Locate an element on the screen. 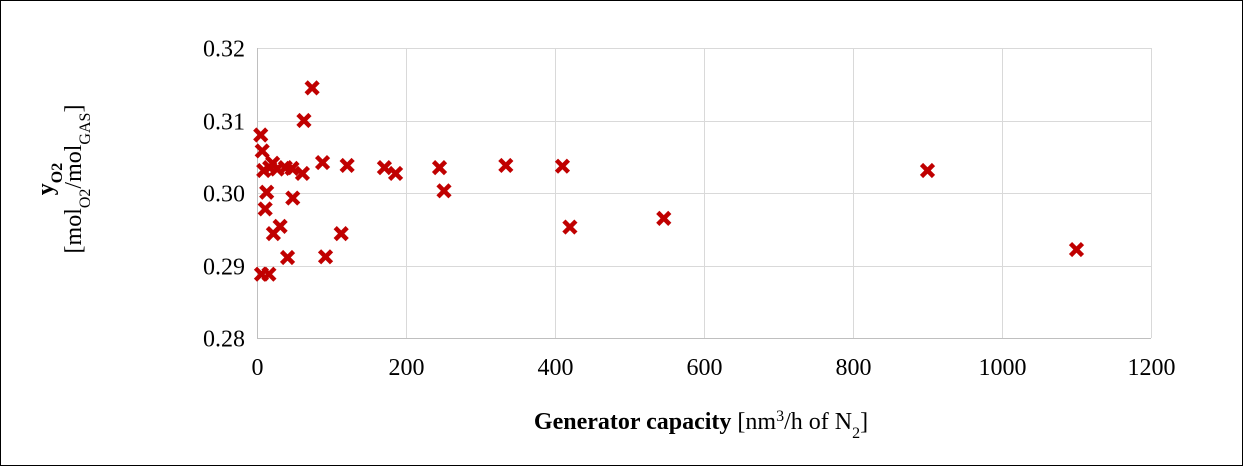 Image resolution: width=1243 pixels, height=467 pixels. y-tick-label: 0.31 is located at coordinates (224, 123).